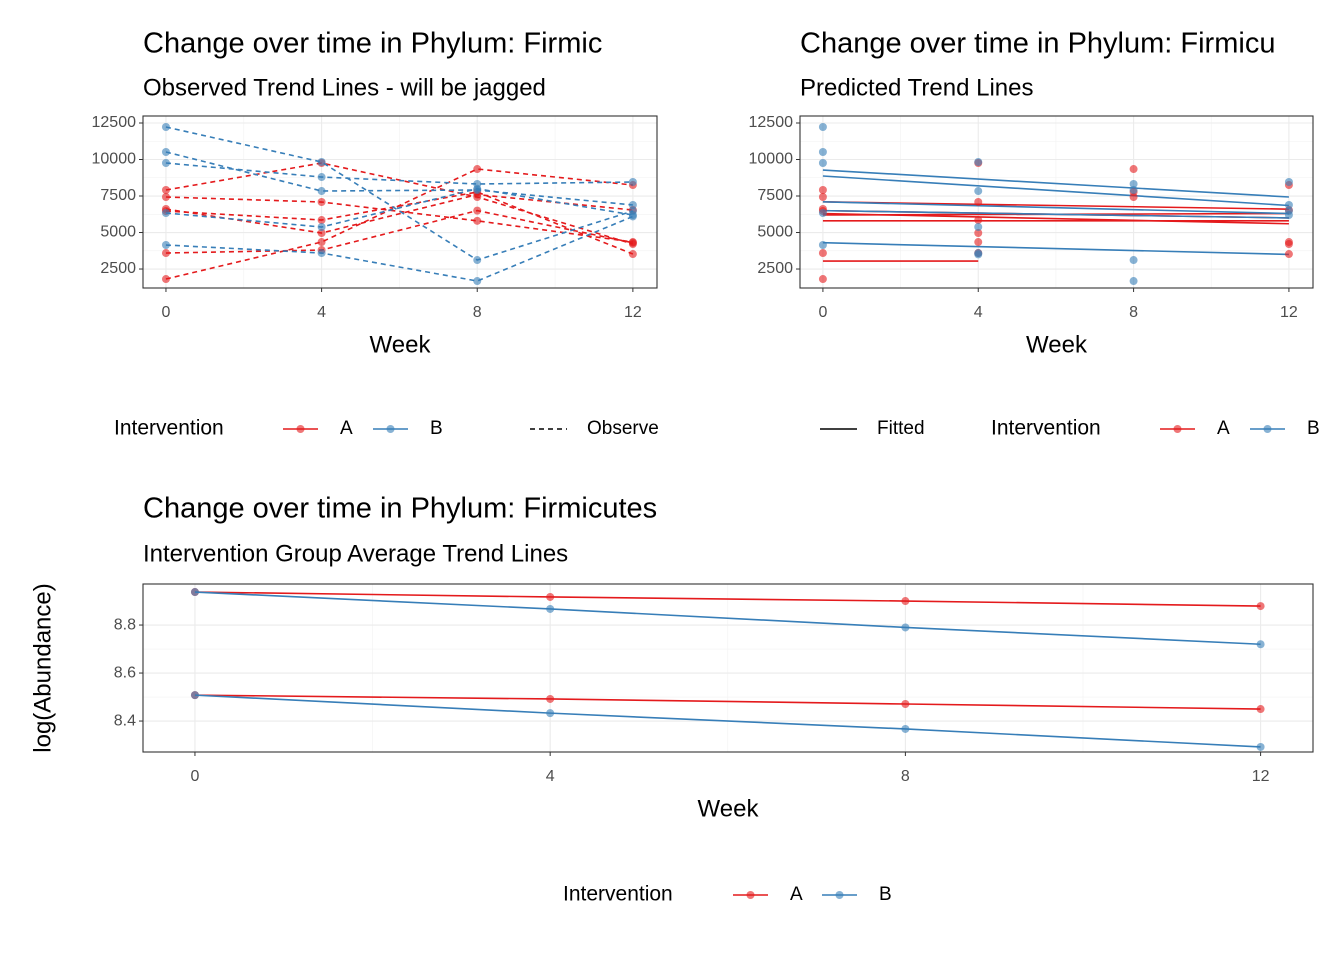 This screenshot has height=960, width=1344. What do you see at coordinates (344, 87) in the screenshot?
I see `chart-subtitle: Observed Trend Lines - will be jagged` at bounding box center [344, 87].